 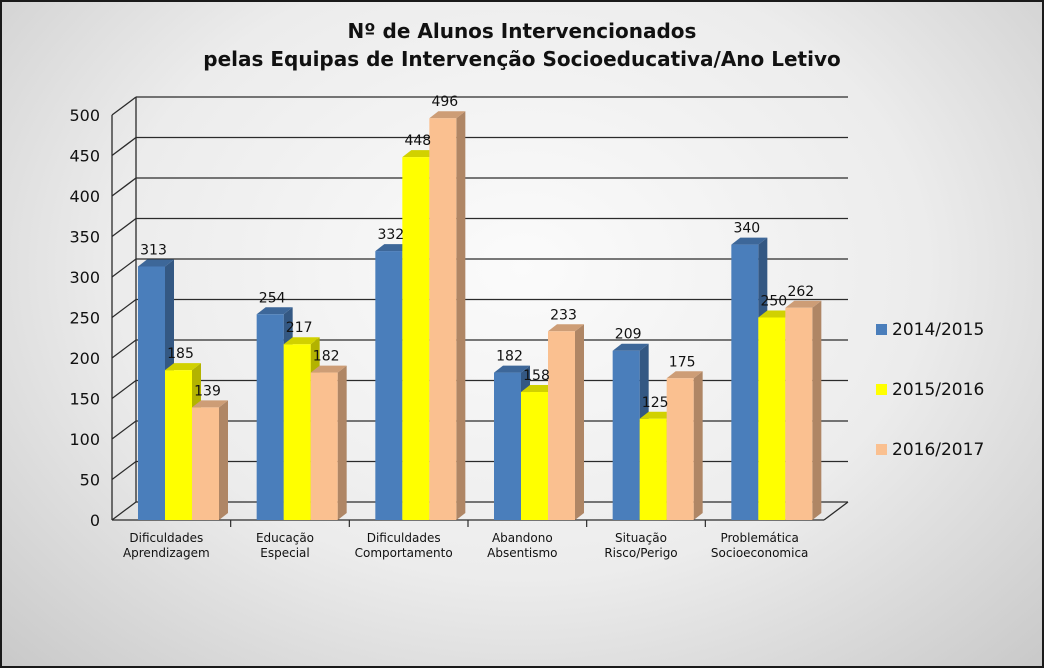 What do you see at coordinates (563, 315) in the screenshot?
I see `data-label: 233` at bounding box center [563, 315].